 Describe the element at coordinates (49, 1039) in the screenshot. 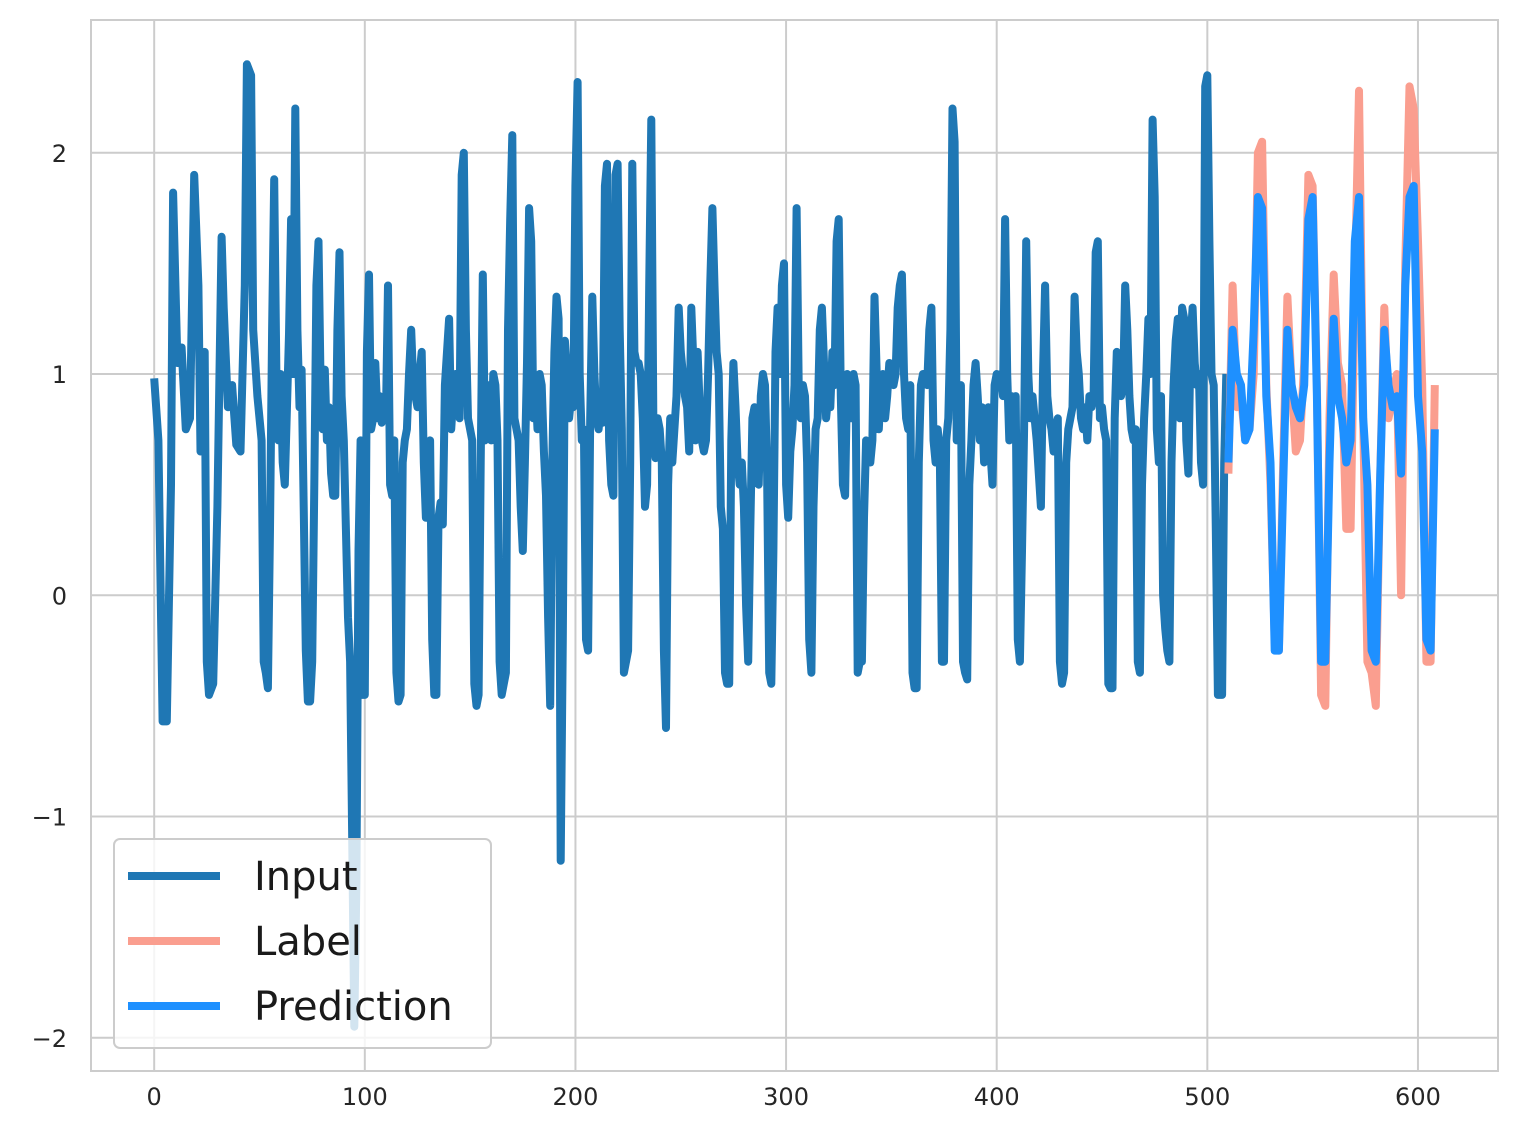

I see `y-tick-label: −2` at that location.